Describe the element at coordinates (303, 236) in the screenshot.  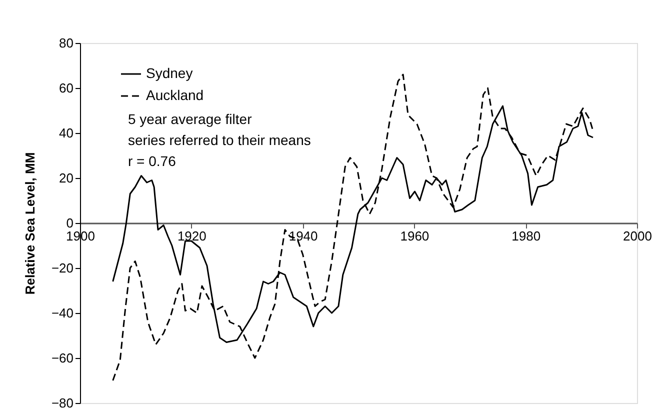
I see `x-tick-label: 1940` at that location.